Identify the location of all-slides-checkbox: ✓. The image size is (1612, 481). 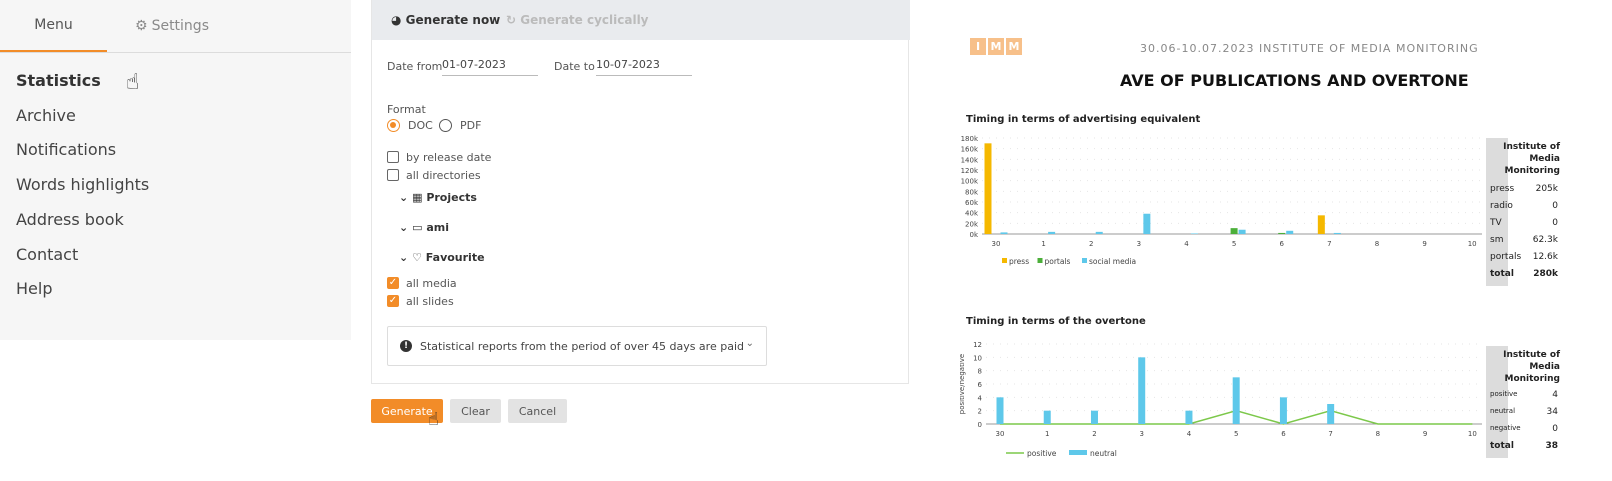
(393, 301).